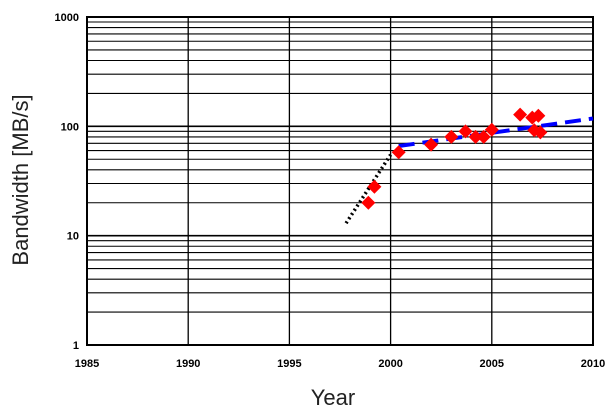 The height and width of the screenshot is (411, 608). What do you see at coordinates (76, 346) in the screenshot?
I see `y-tick-label: 1` at bounding box center [76, 346].